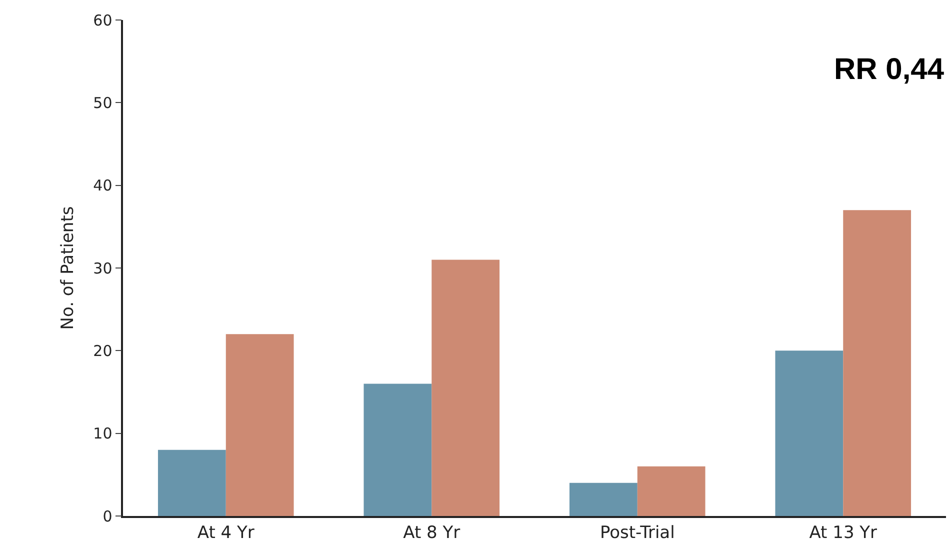  What do you see at coordinates (102, 268) in the screenshot?
I see `y-tick-label: 30` at bounding box center [102, 268].